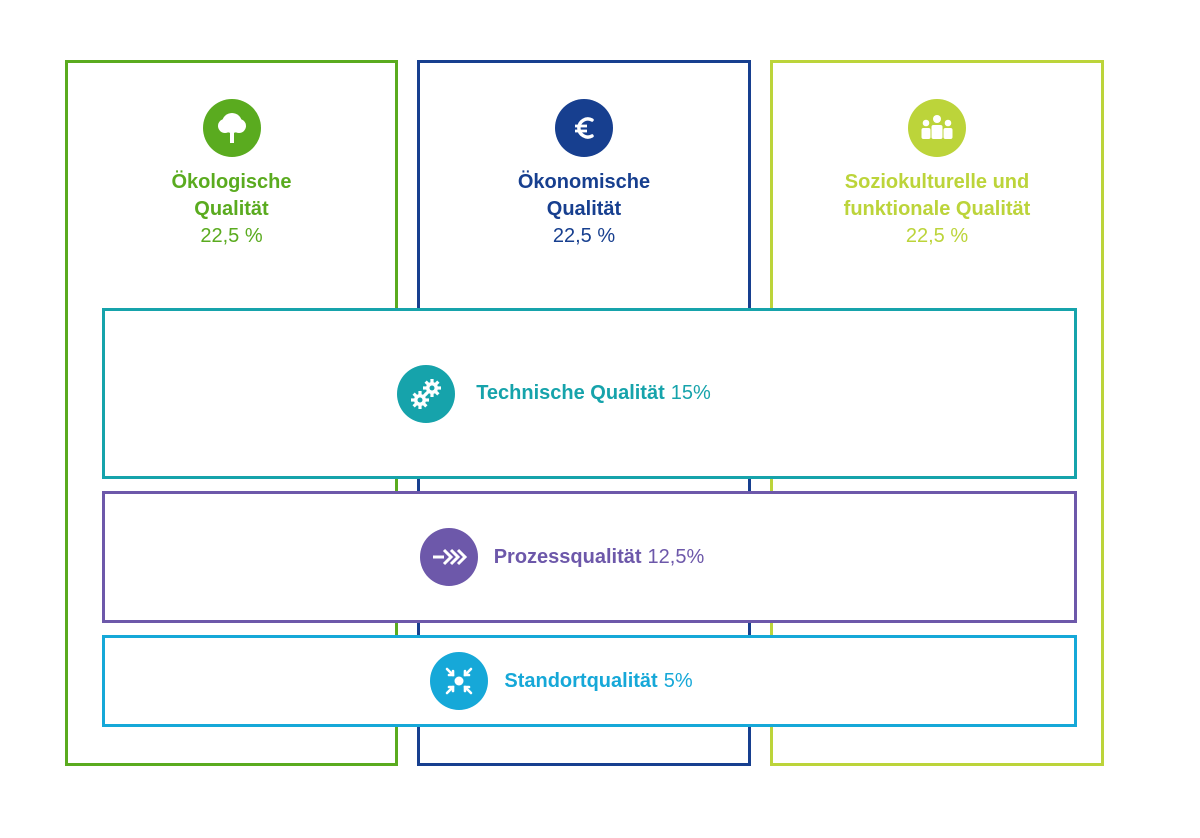 This screenshot has height=838, width=1200. Describe the element at coordinates (459, 681) in the screenshot. I see `location-target-icon` at that location.